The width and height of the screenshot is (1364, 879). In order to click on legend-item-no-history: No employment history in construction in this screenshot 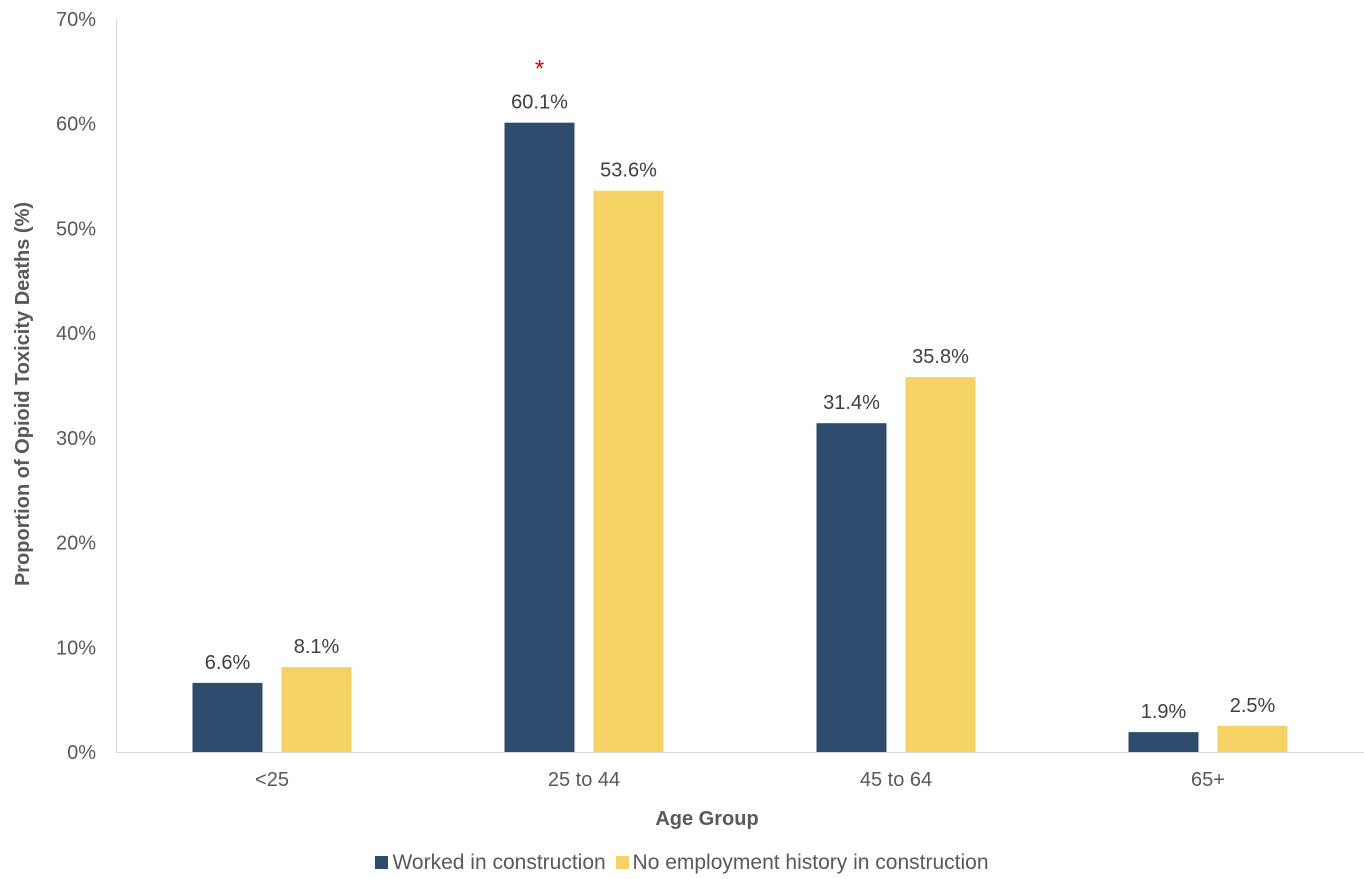, I will do `click(802, 863)`.